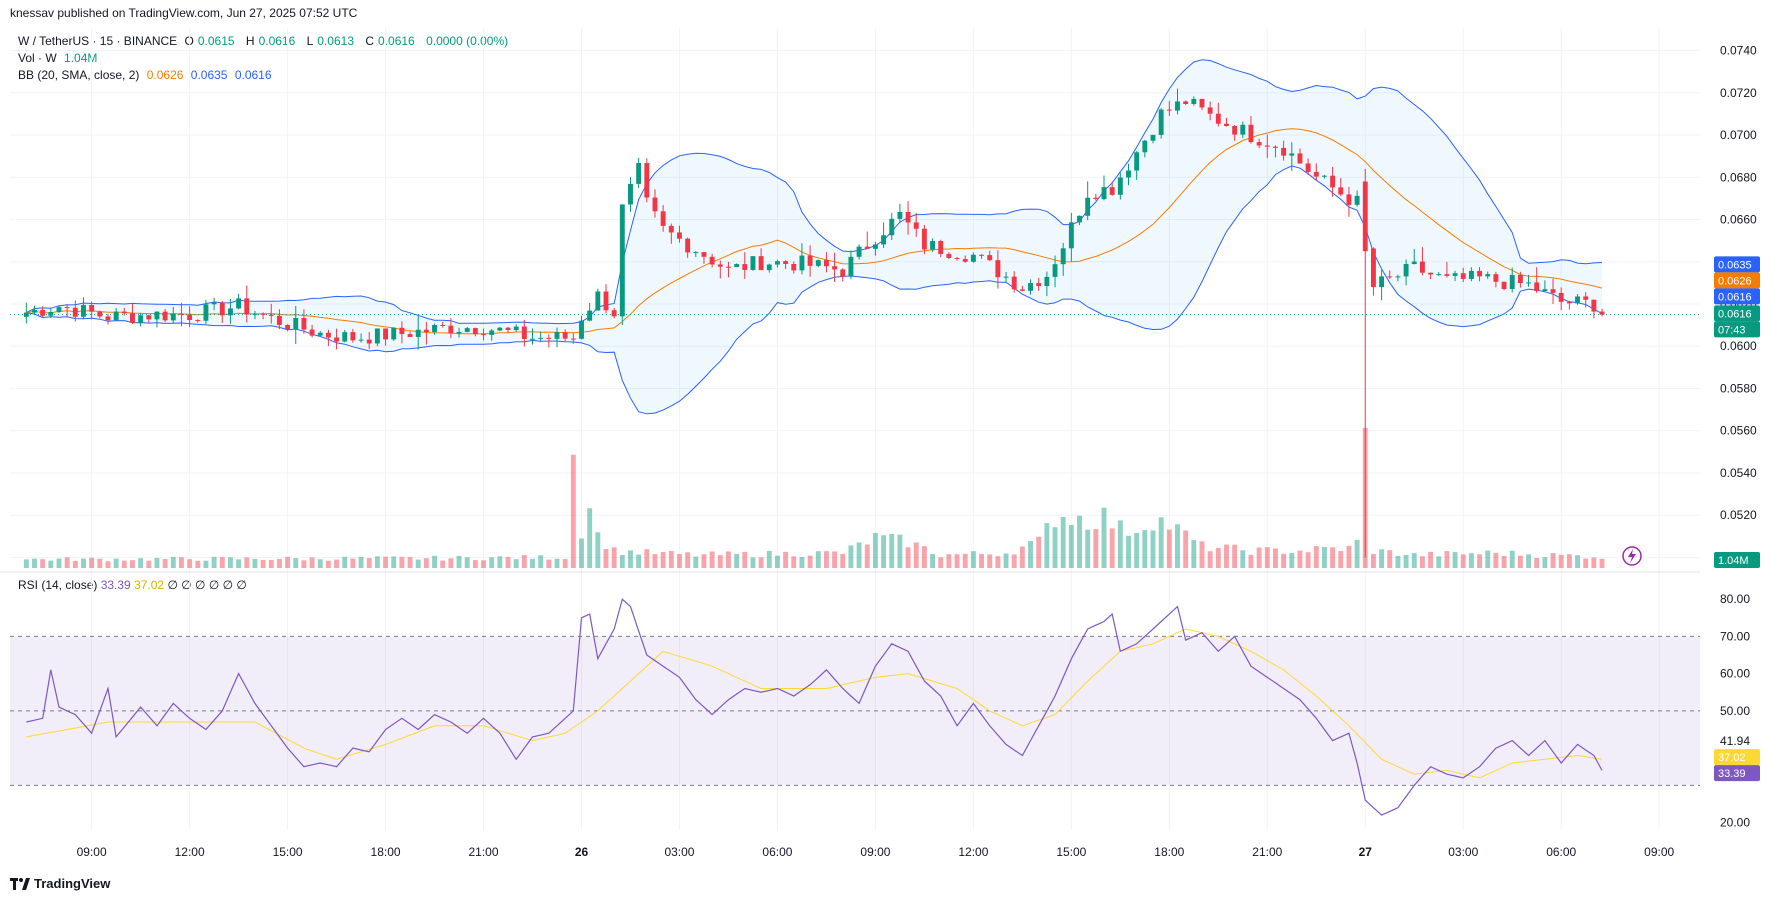 The image size is (1790, 902). I want to click on bb-label: BB (20, SMA, close, 2), so click(79, 75).